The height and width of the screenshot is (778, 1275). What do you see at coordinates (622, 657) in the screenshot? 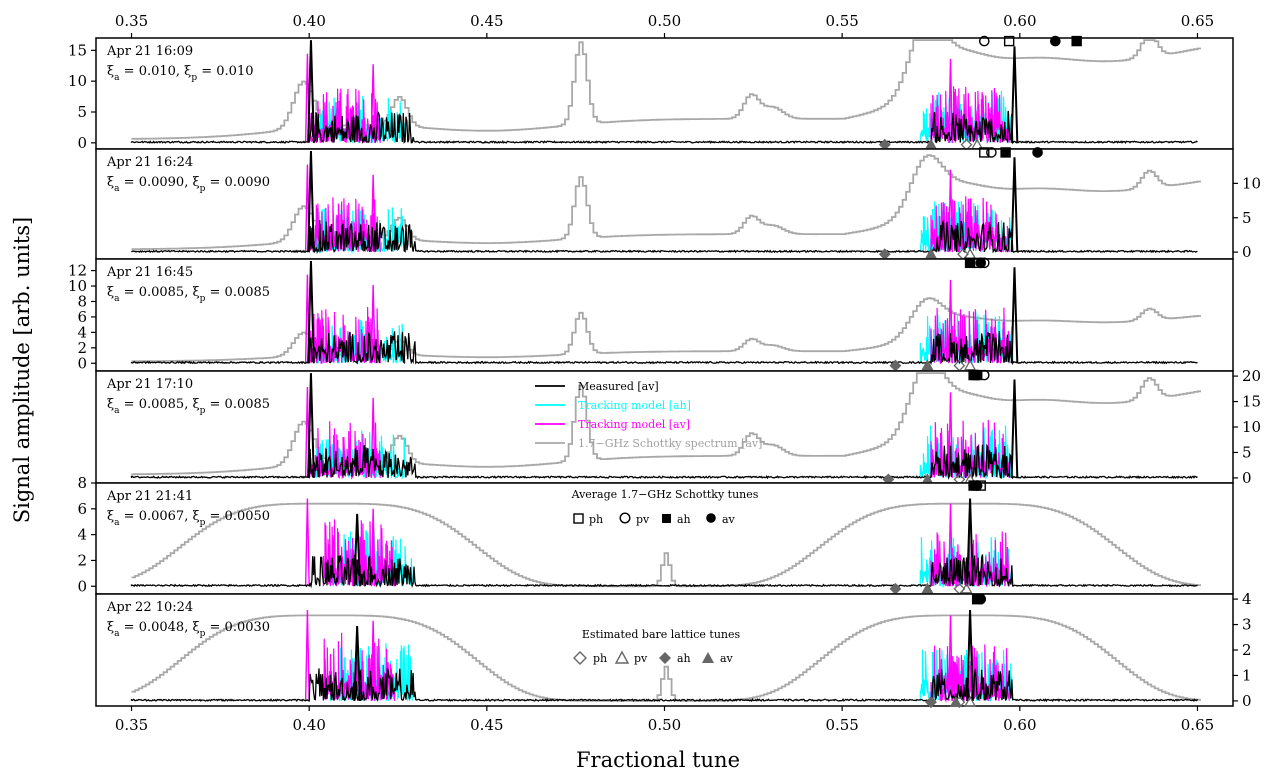
I see `bare-pv-triangle-icon` at bounding box center [622, 657].